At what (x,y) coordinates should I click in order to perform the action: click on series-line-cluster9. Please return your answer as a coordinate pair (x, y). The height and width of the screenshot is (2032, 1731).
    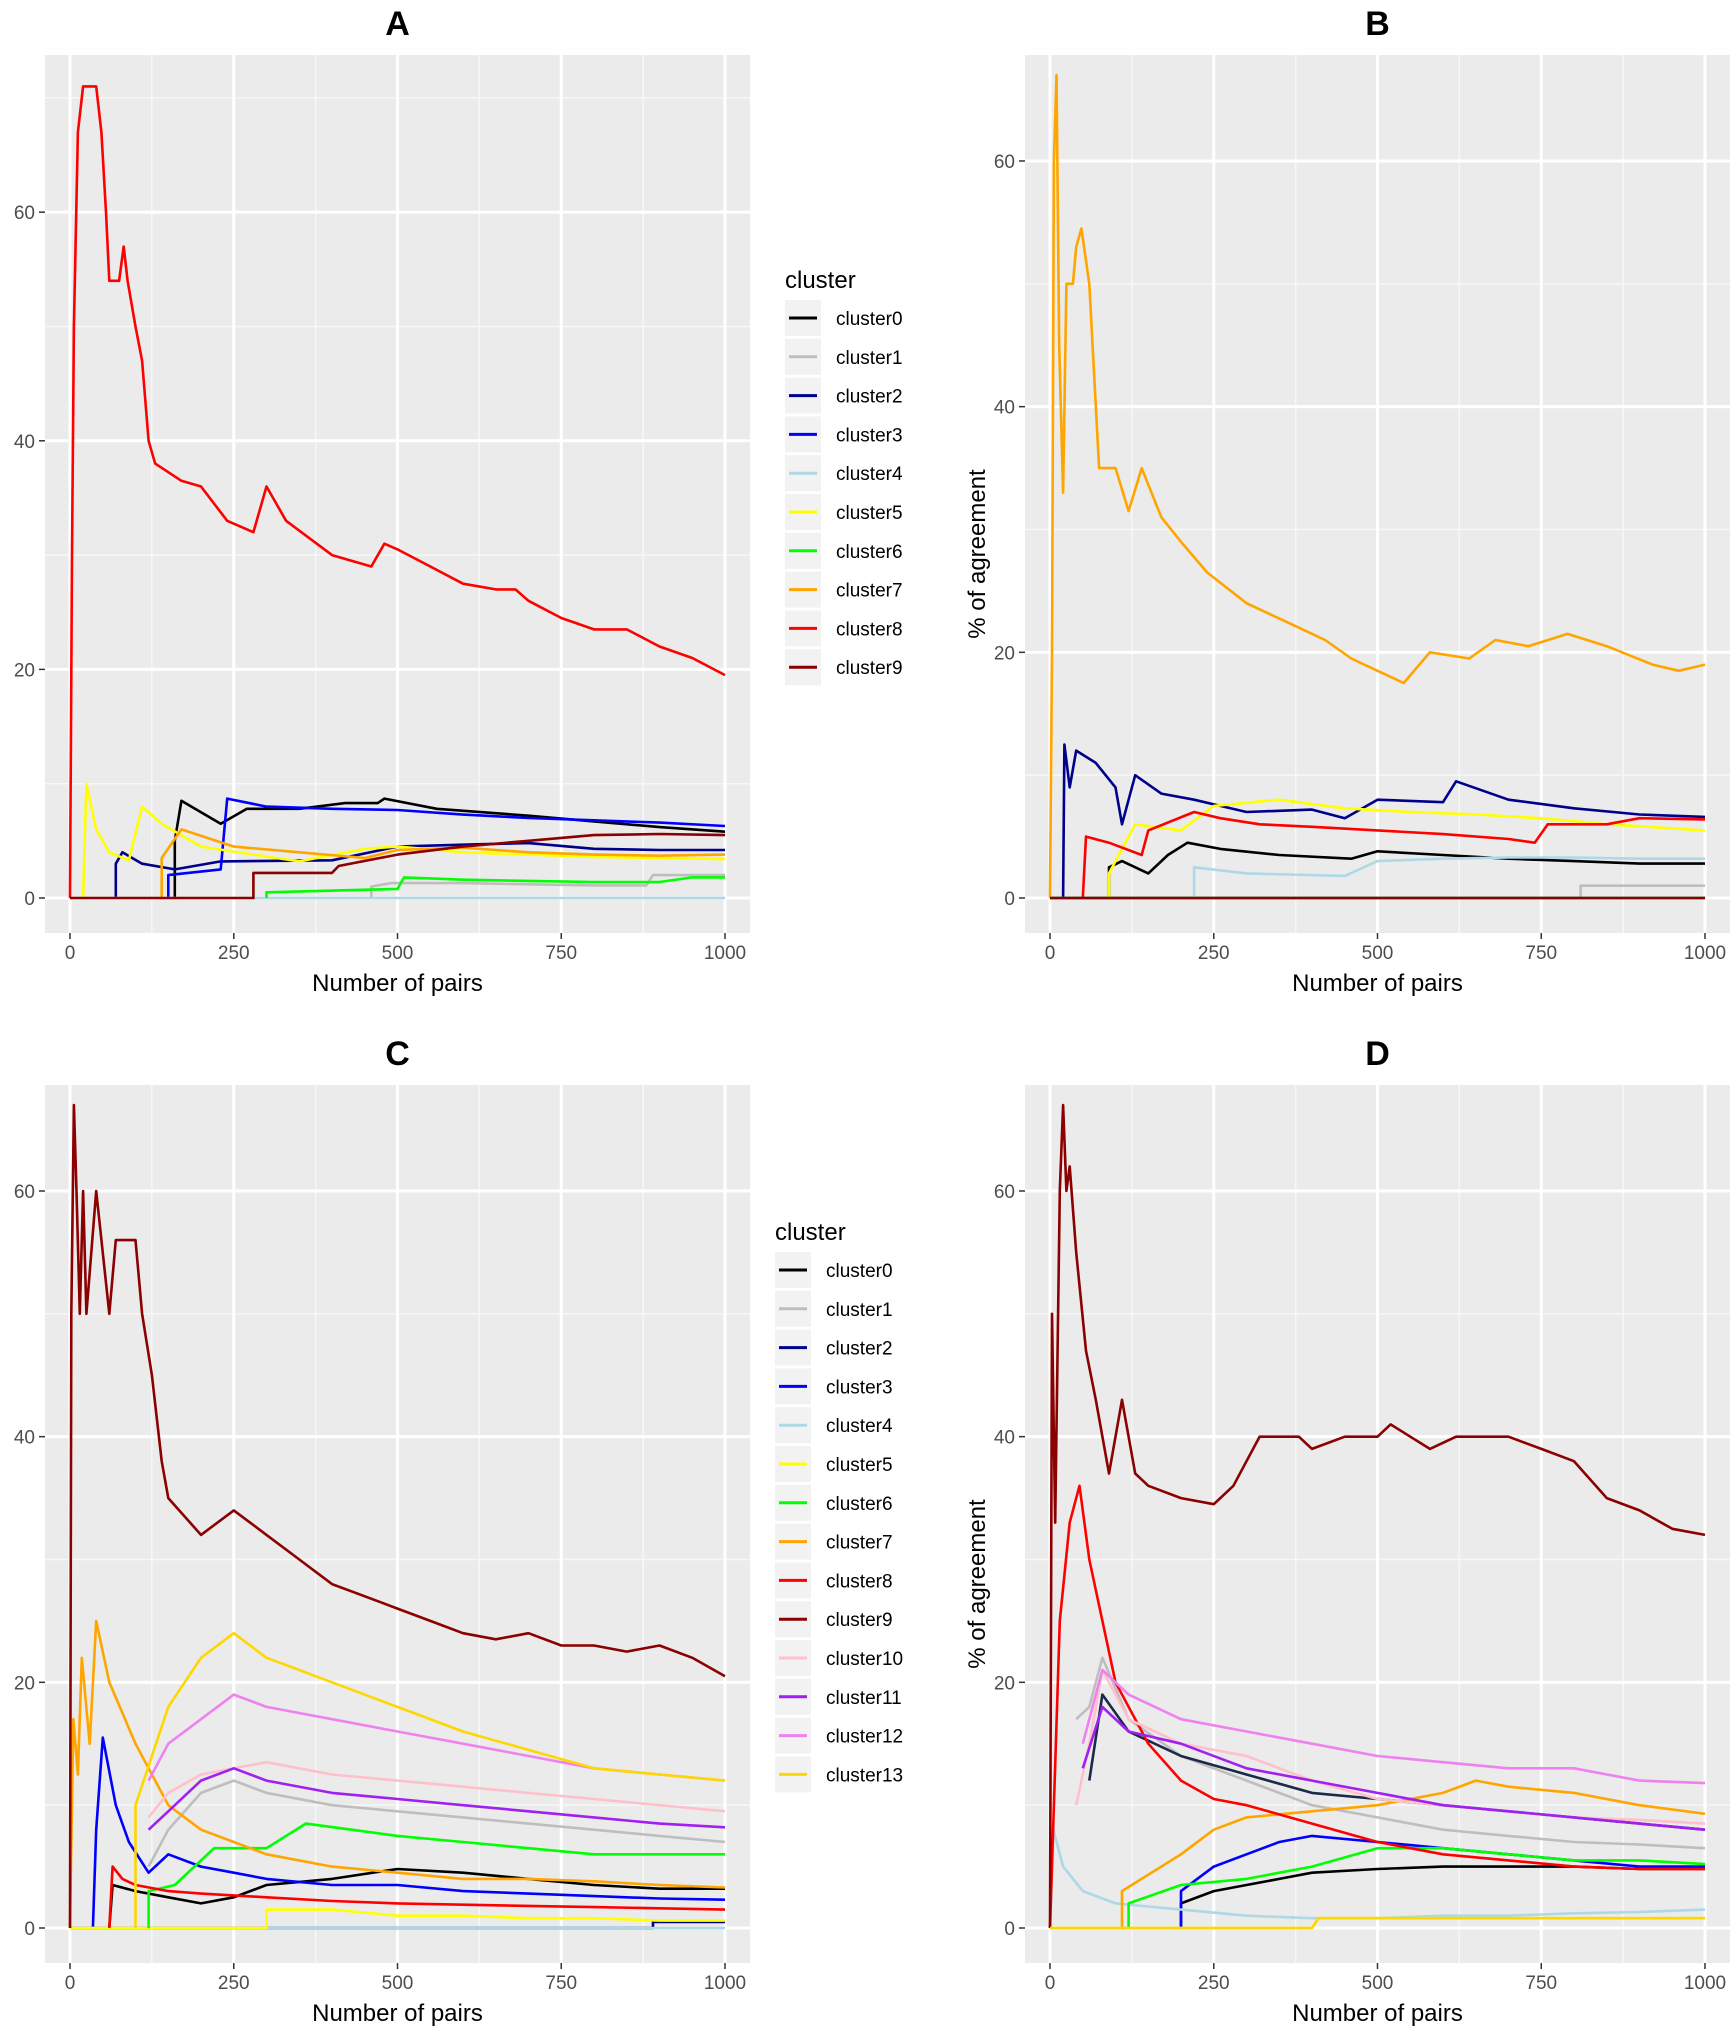
    Looking at the image, I should click on (398, 866).